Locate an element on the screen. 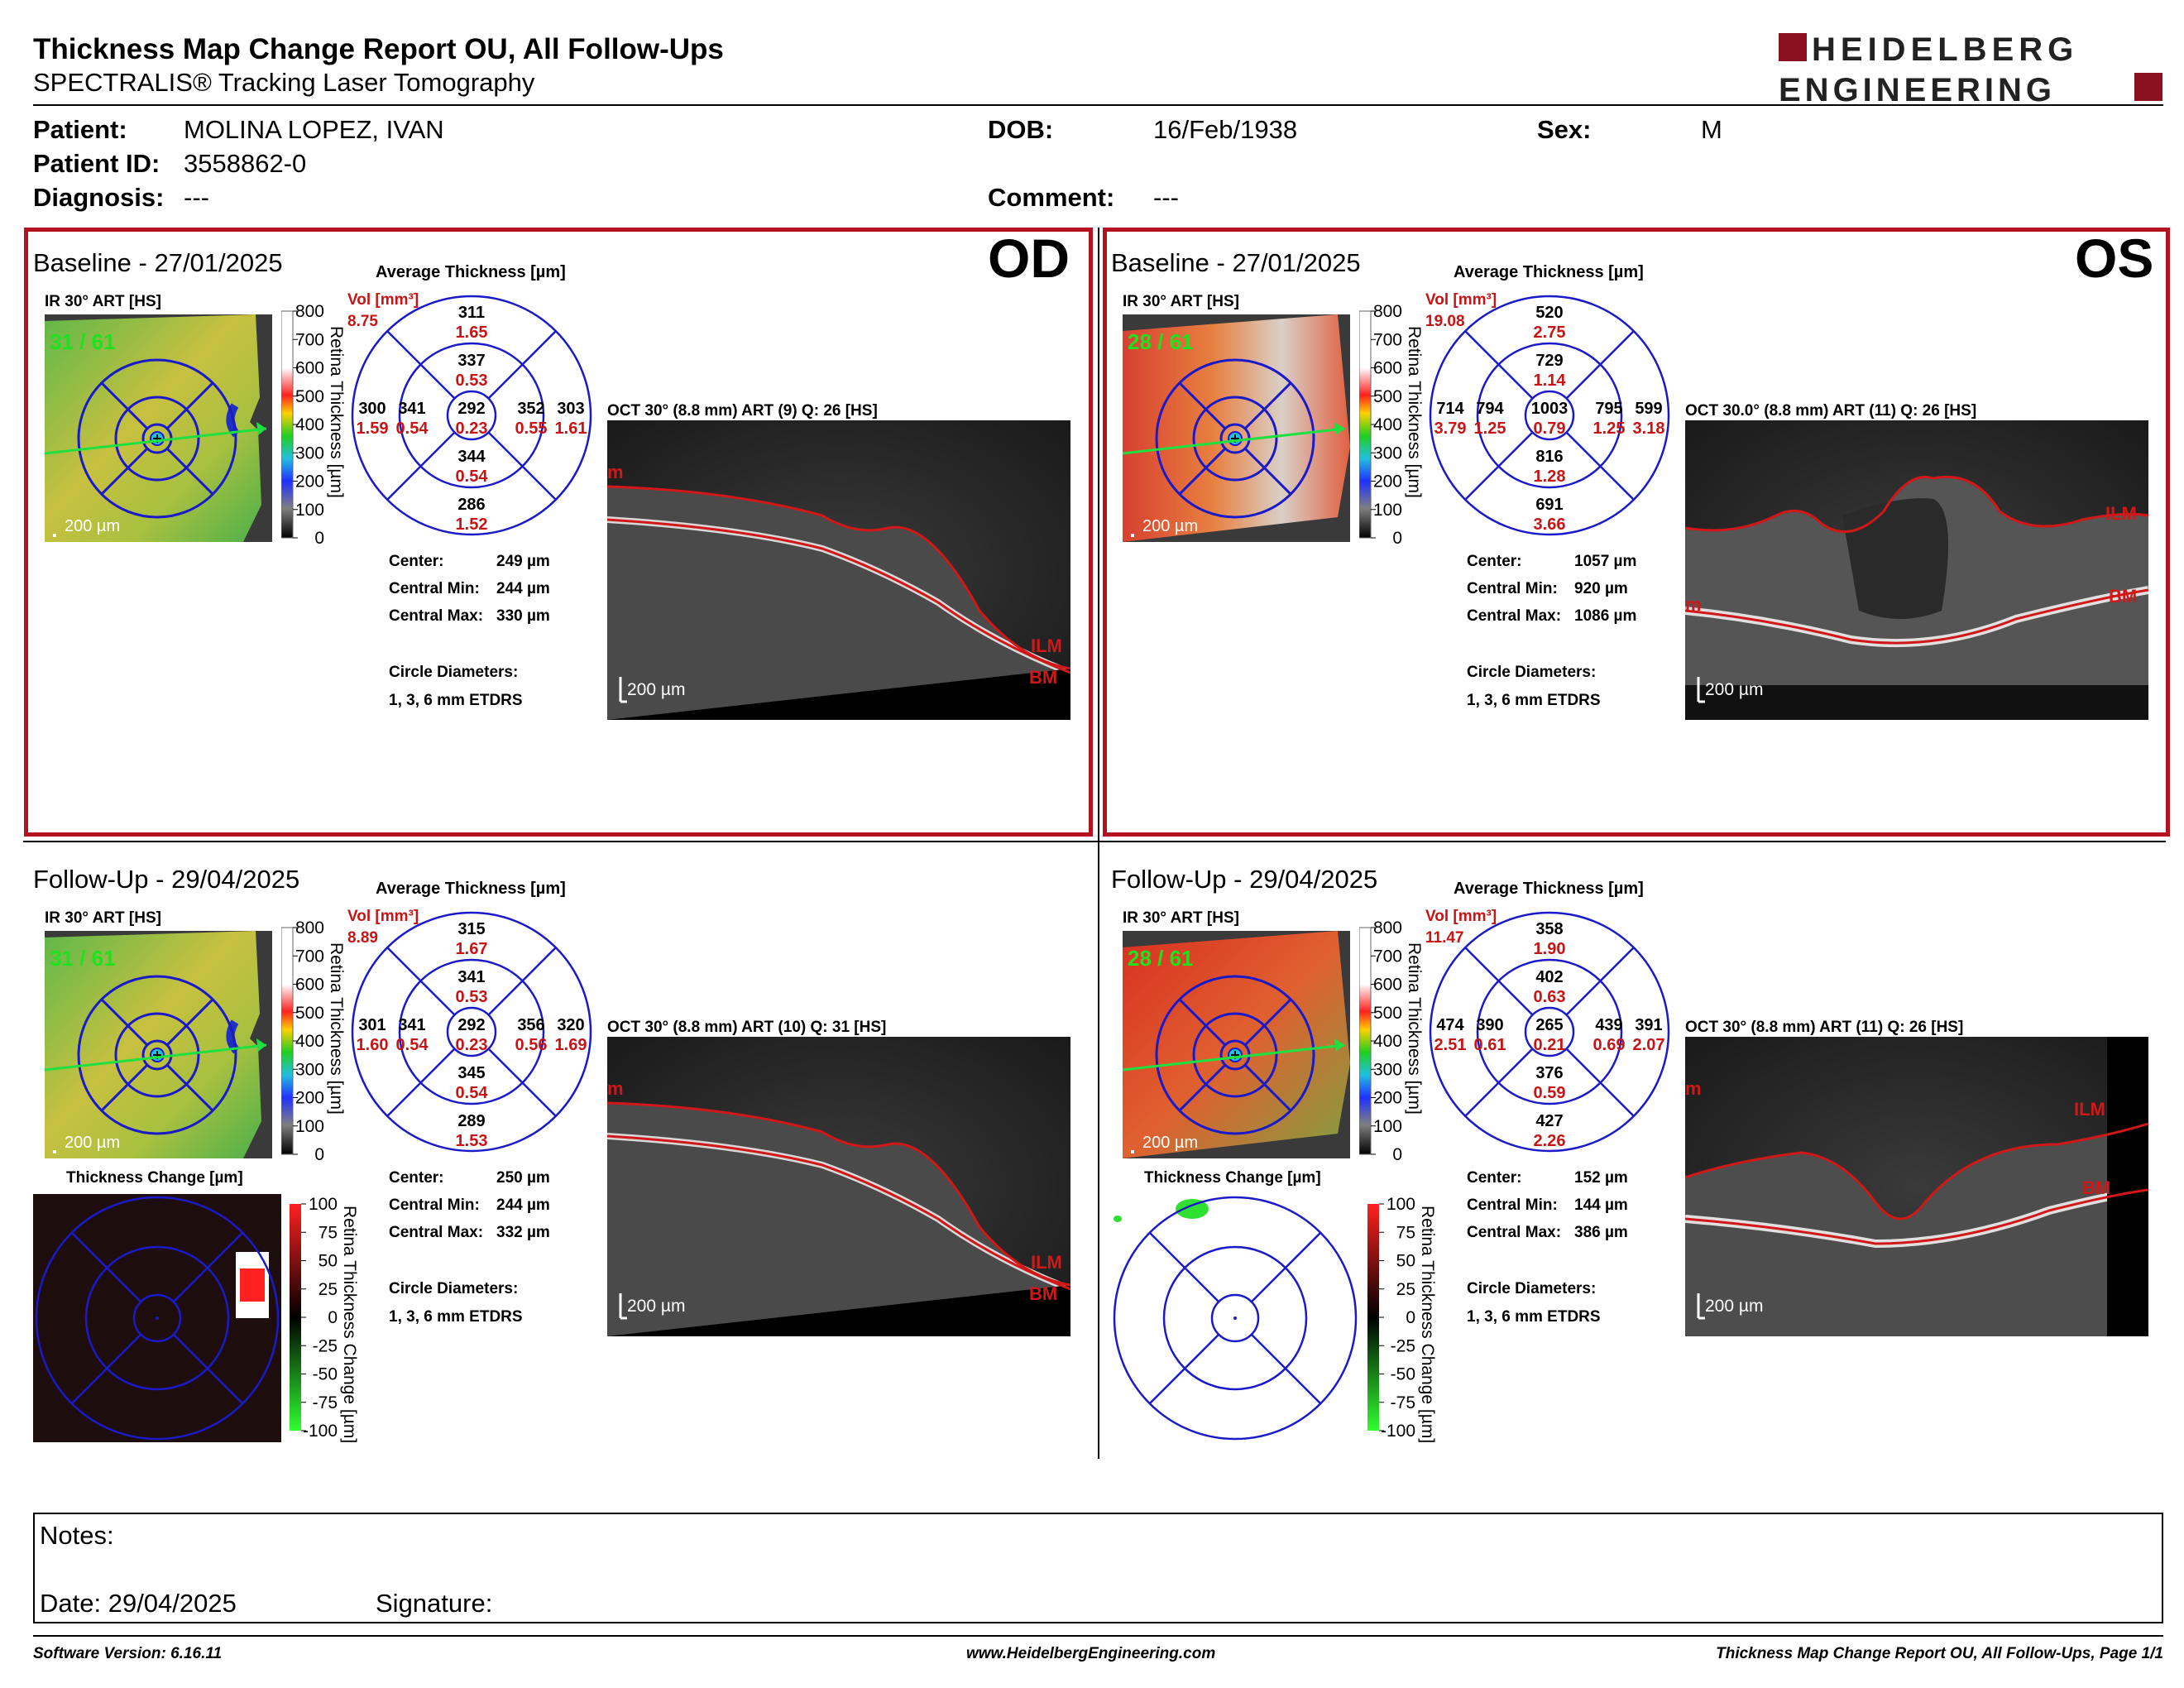  oct-label: OCT 30.0° (8.8 mm) ART (11) Q: 26 [HS] is located at coordinates (1831, 411).